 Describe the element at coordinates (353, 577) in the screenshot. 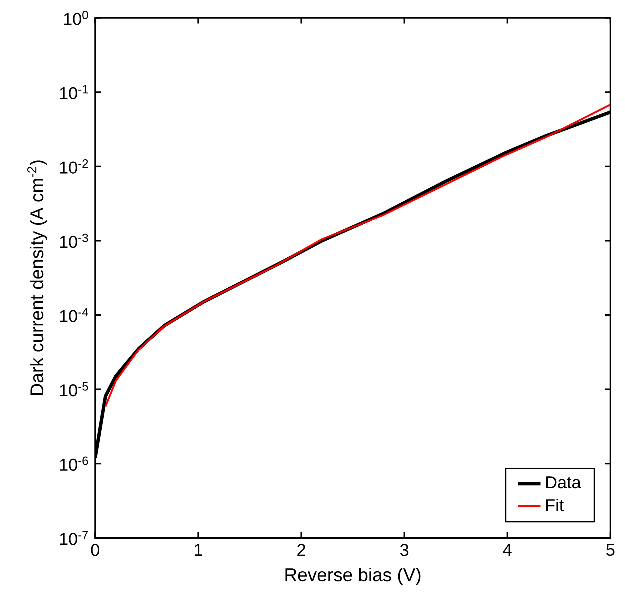

I see `x-axis-title: Reverse bias (V)` at that location.